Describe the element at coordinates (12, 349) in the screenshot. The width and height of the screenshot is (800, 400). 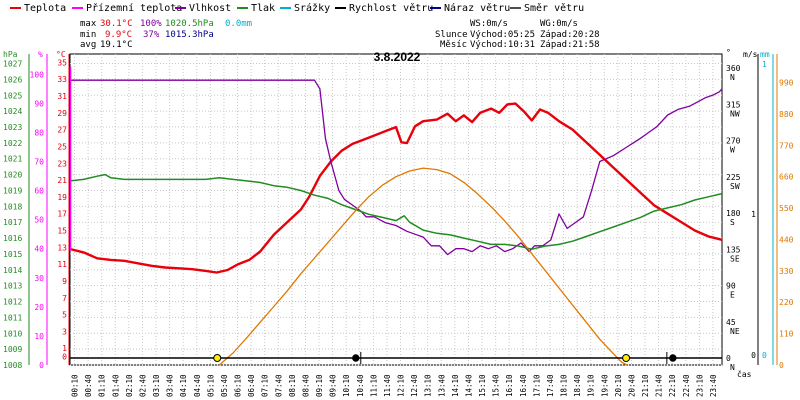
I see `pressure-tick-label: 1009` at that location.